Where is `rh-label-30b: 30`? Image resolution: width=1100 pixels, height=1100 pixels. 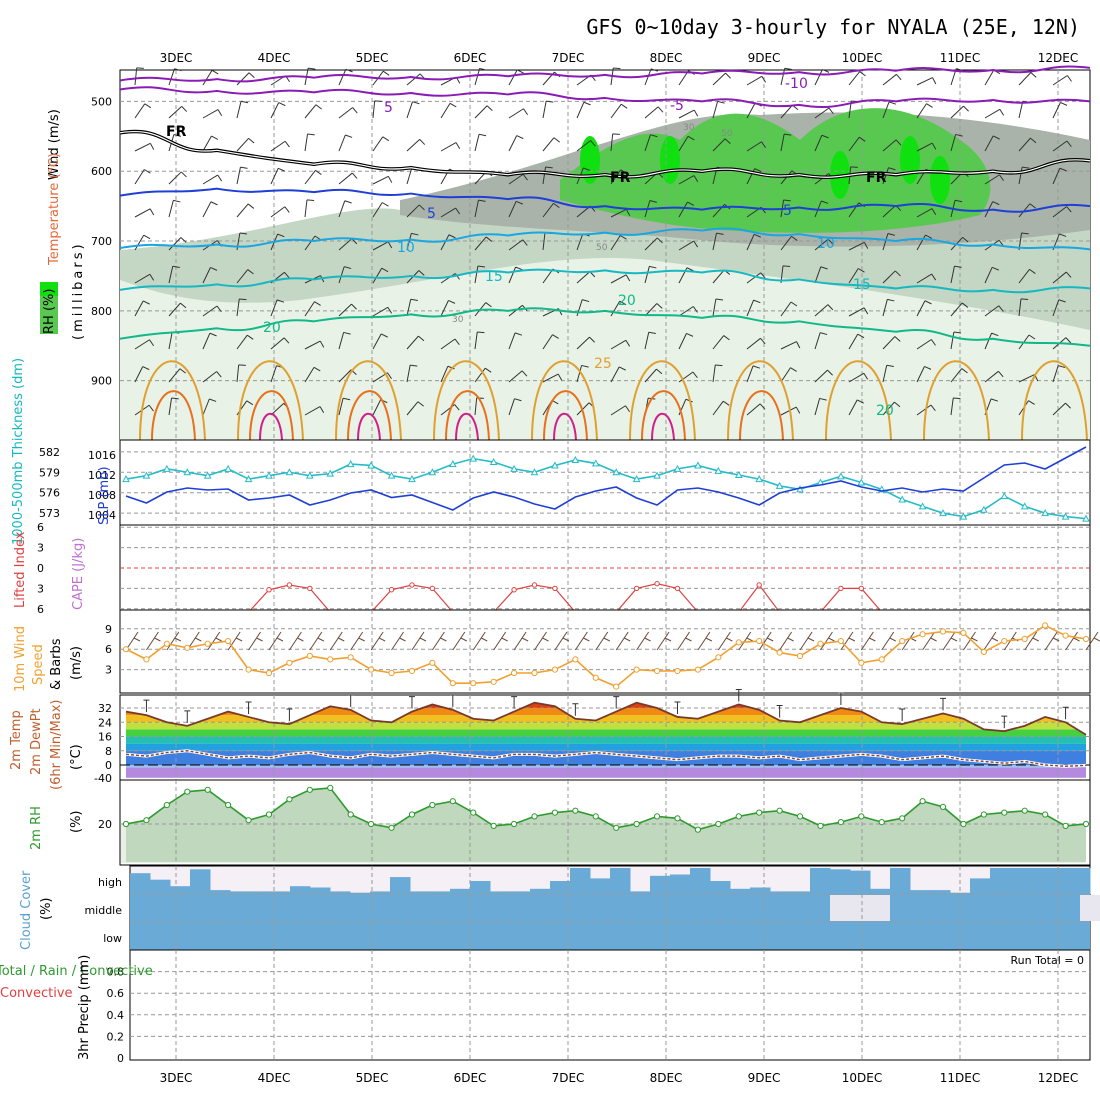 rh-label-30b: 30 is located at coordinates (689, 128).